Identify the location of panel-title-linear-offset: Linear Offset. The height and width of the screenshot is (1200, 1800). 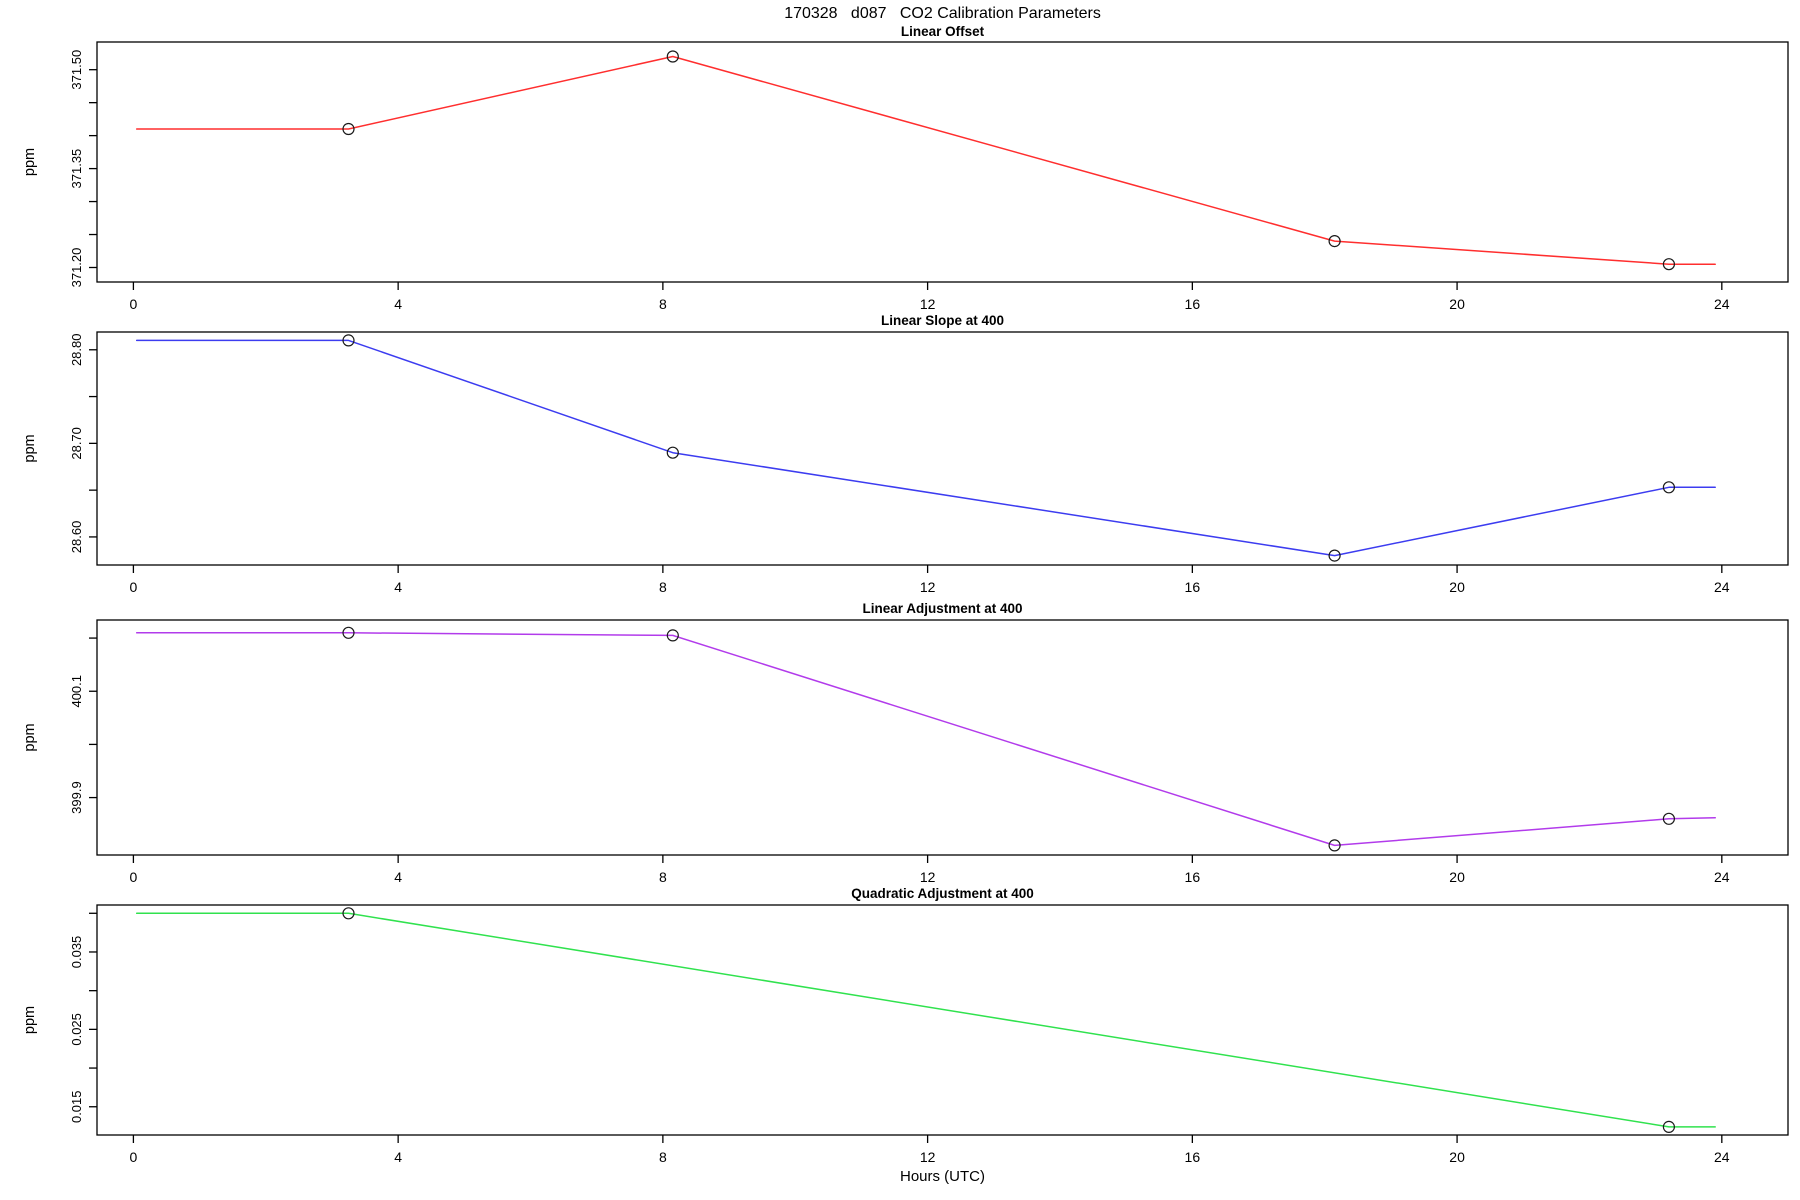
(942, 31).